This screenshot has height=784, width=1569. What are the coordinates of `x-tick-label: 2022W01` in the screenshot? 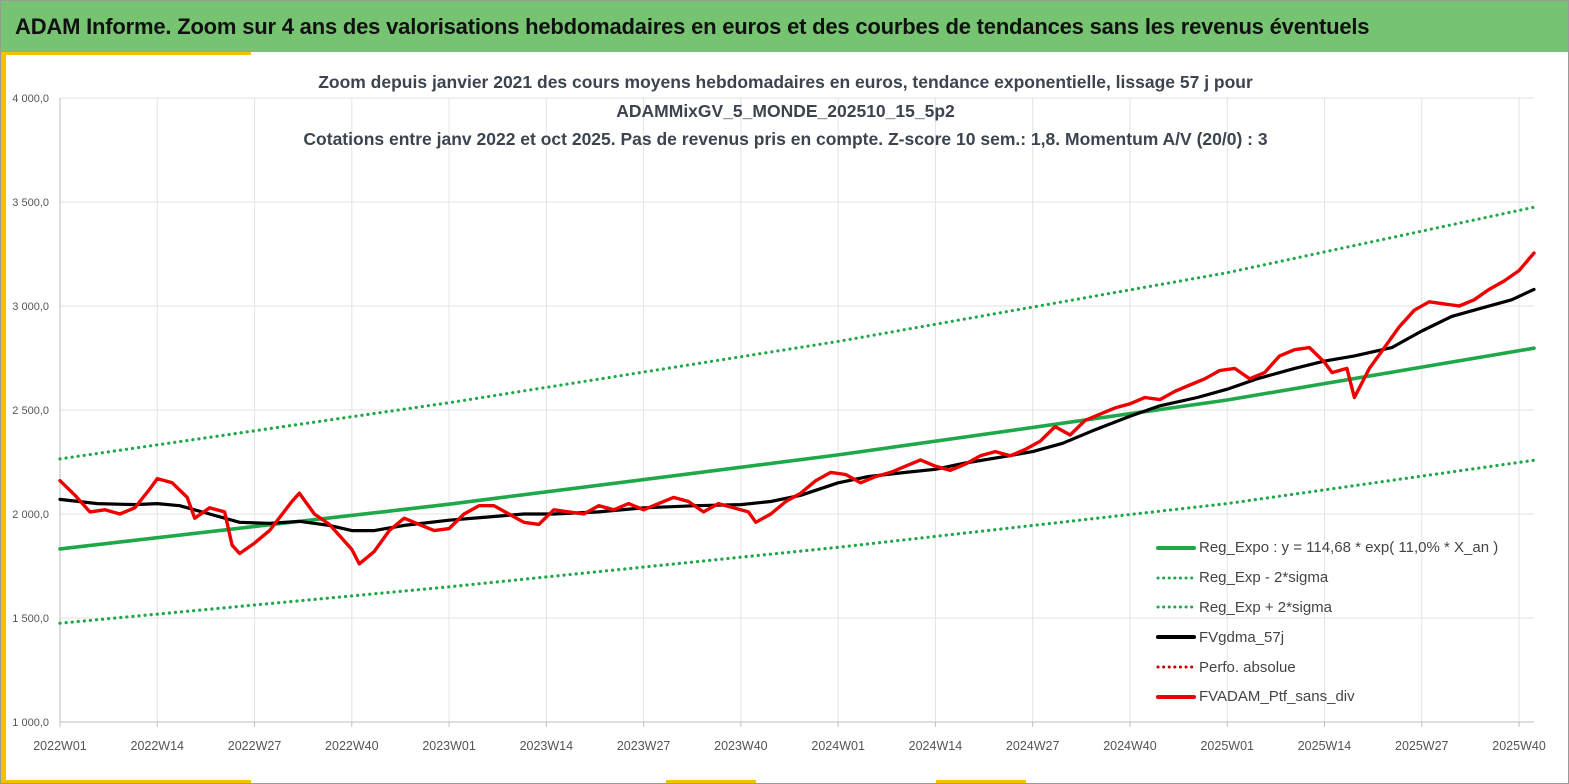 It's located at (60, 746).